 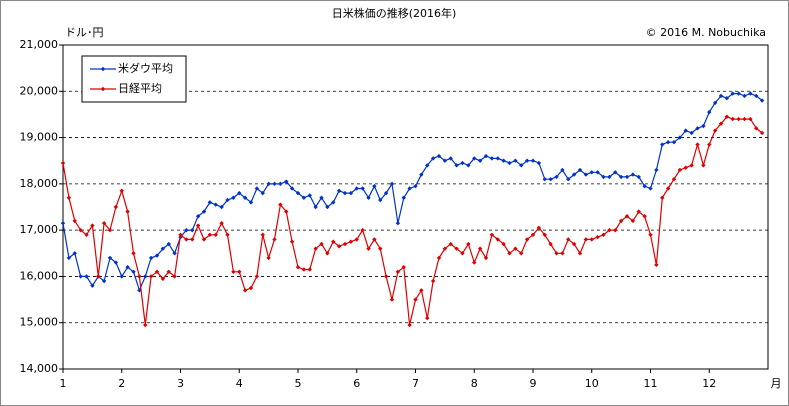 I want to click on x-tick-label: 5, so click(x=298, y=383).